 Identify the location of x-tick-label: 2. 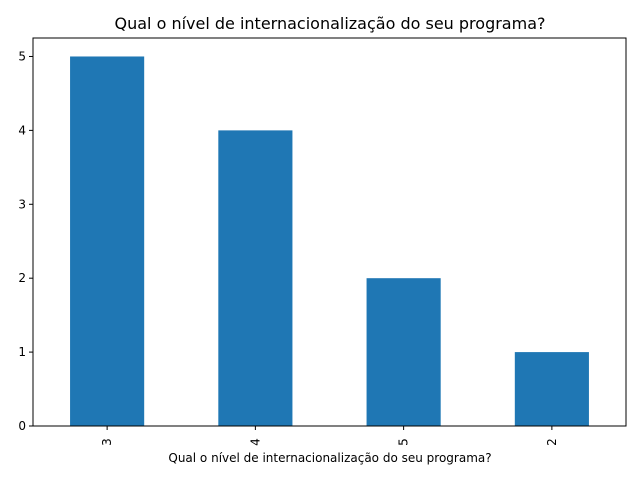
(552, 442).